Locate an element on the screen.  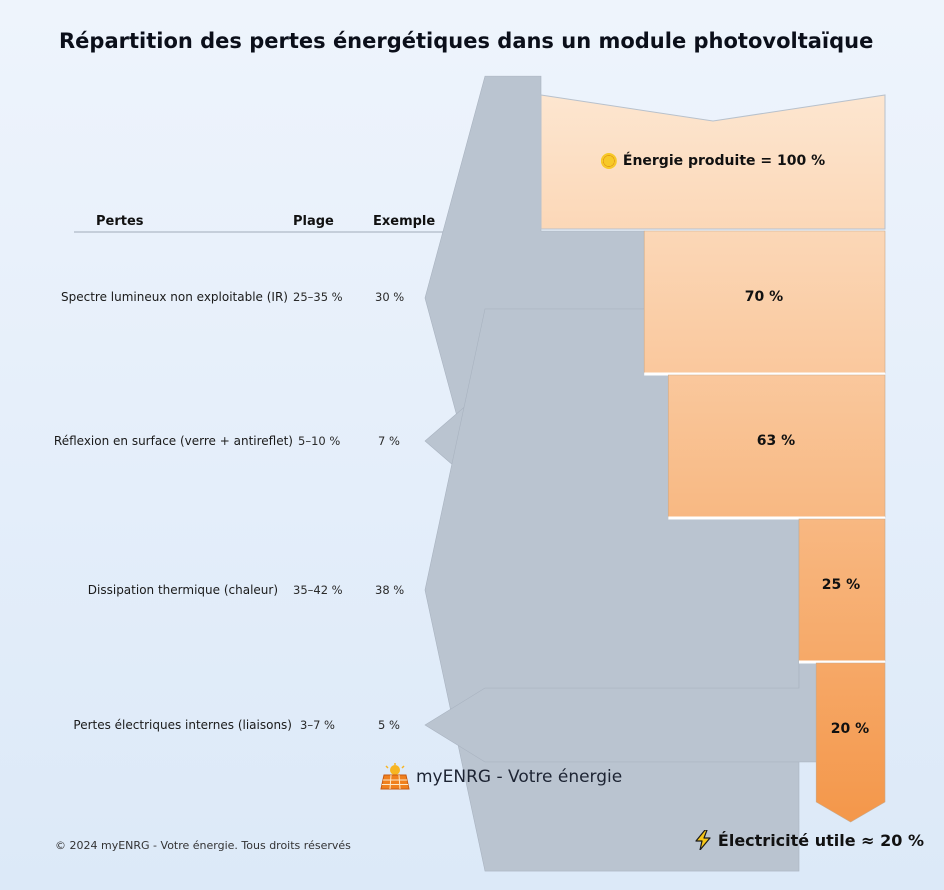
header-range: Plage is located at coordinates (313, 221).